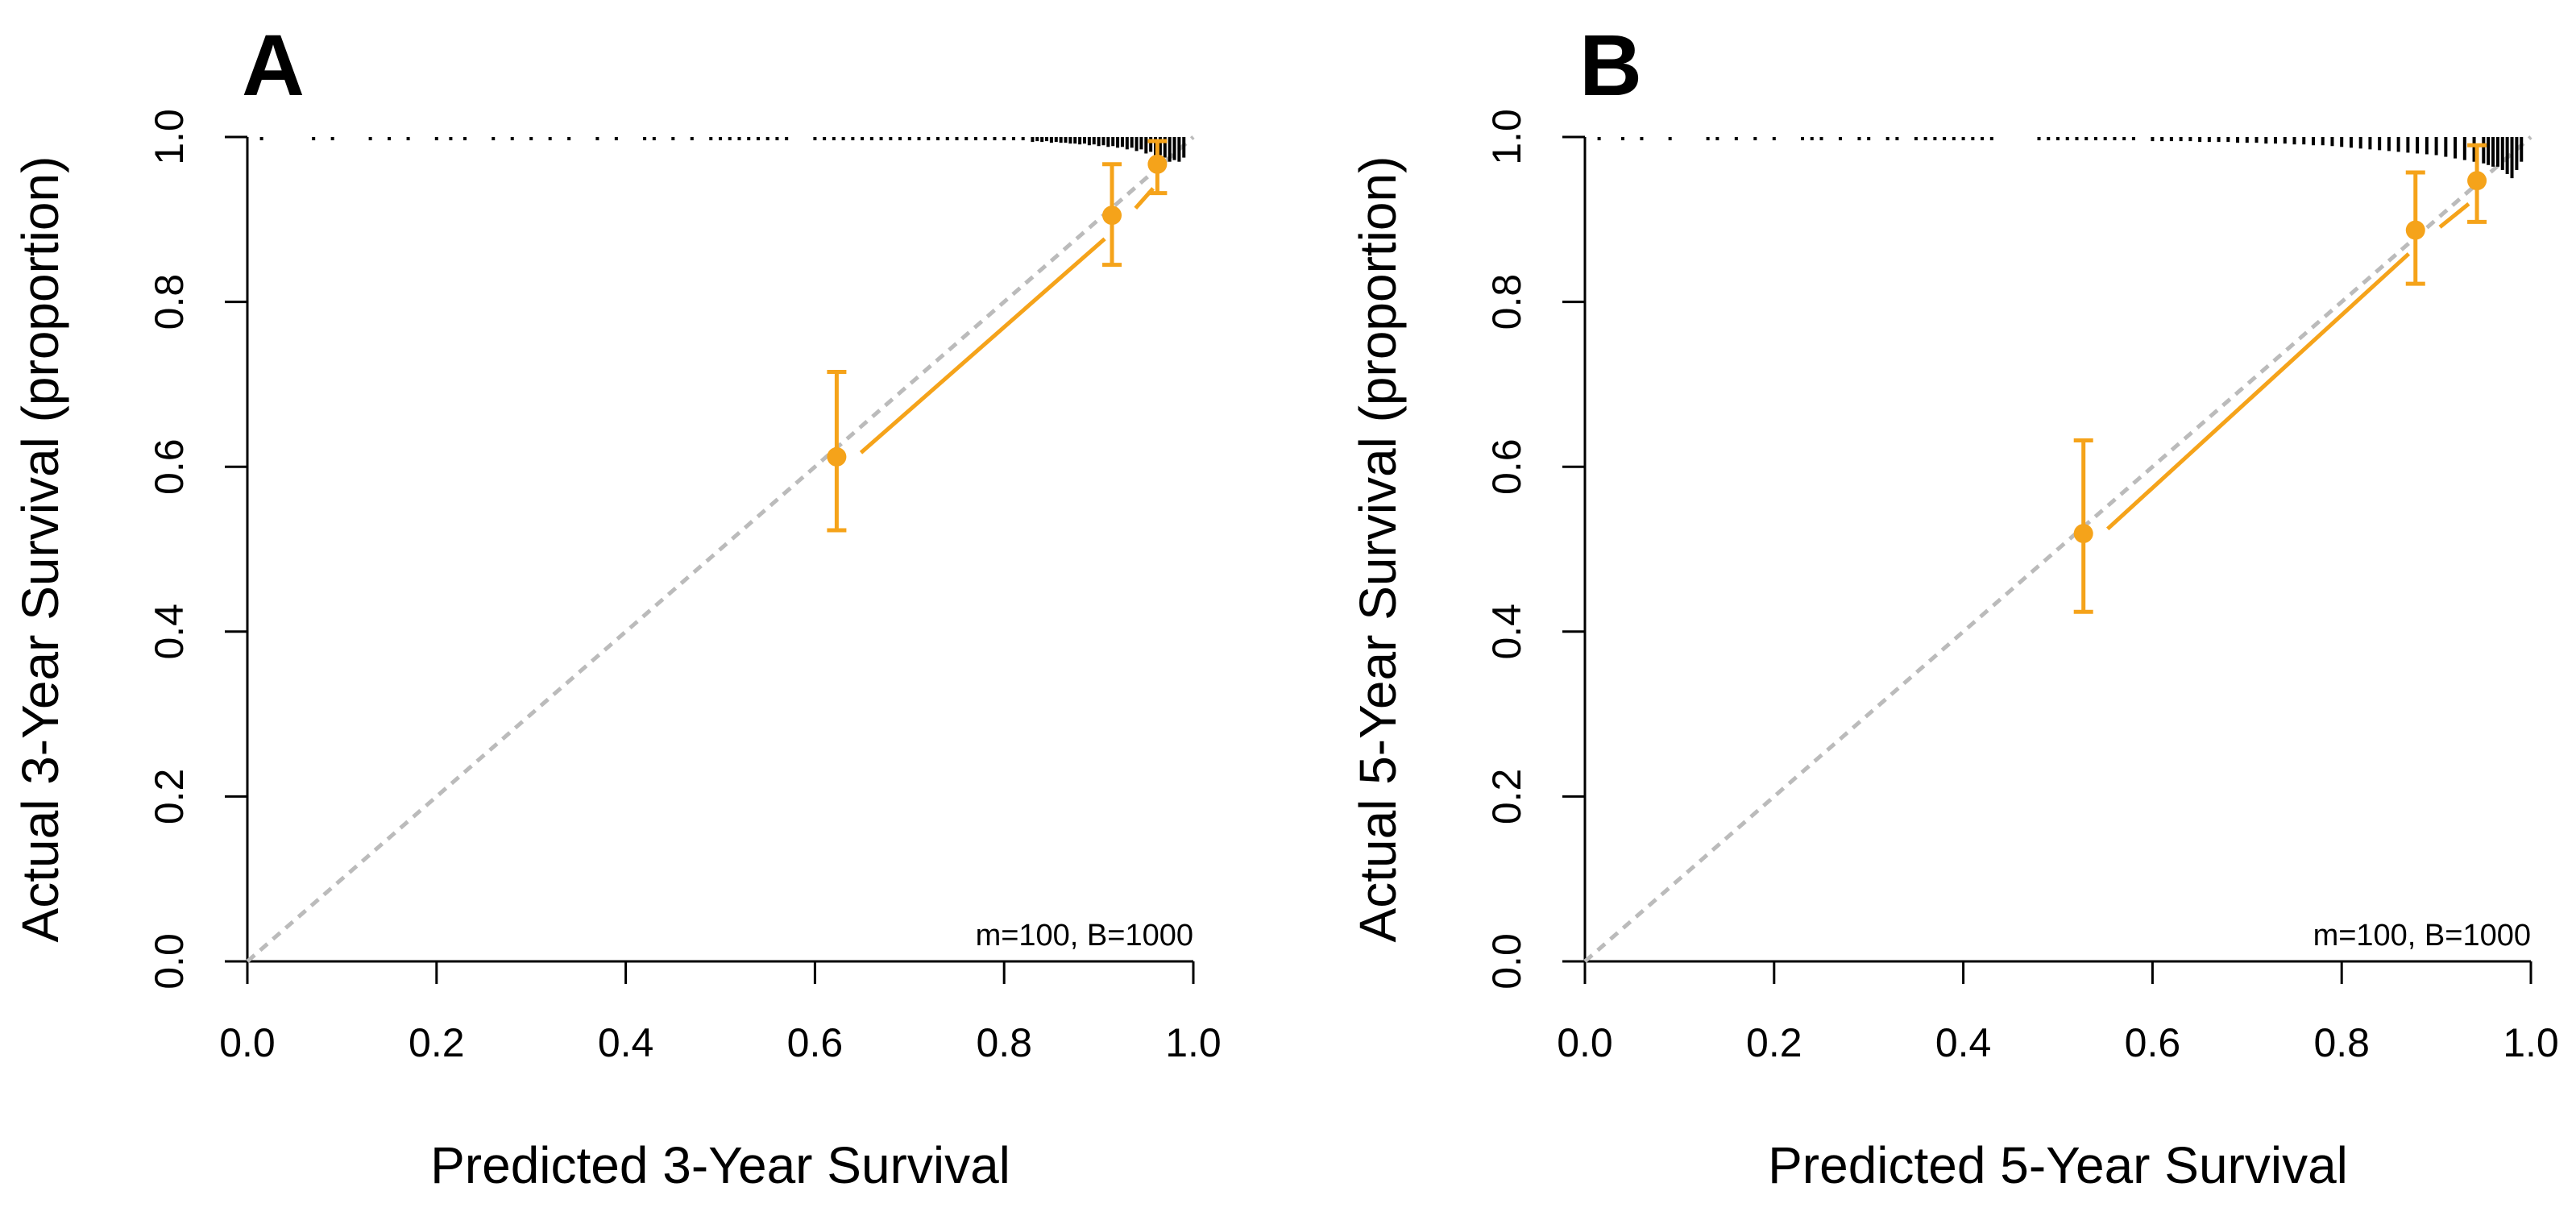 This screenshot has width=2576, height=1212. I want to click on x-axis-title: Predicted 5-Year Survival, so click(2058, 1165).